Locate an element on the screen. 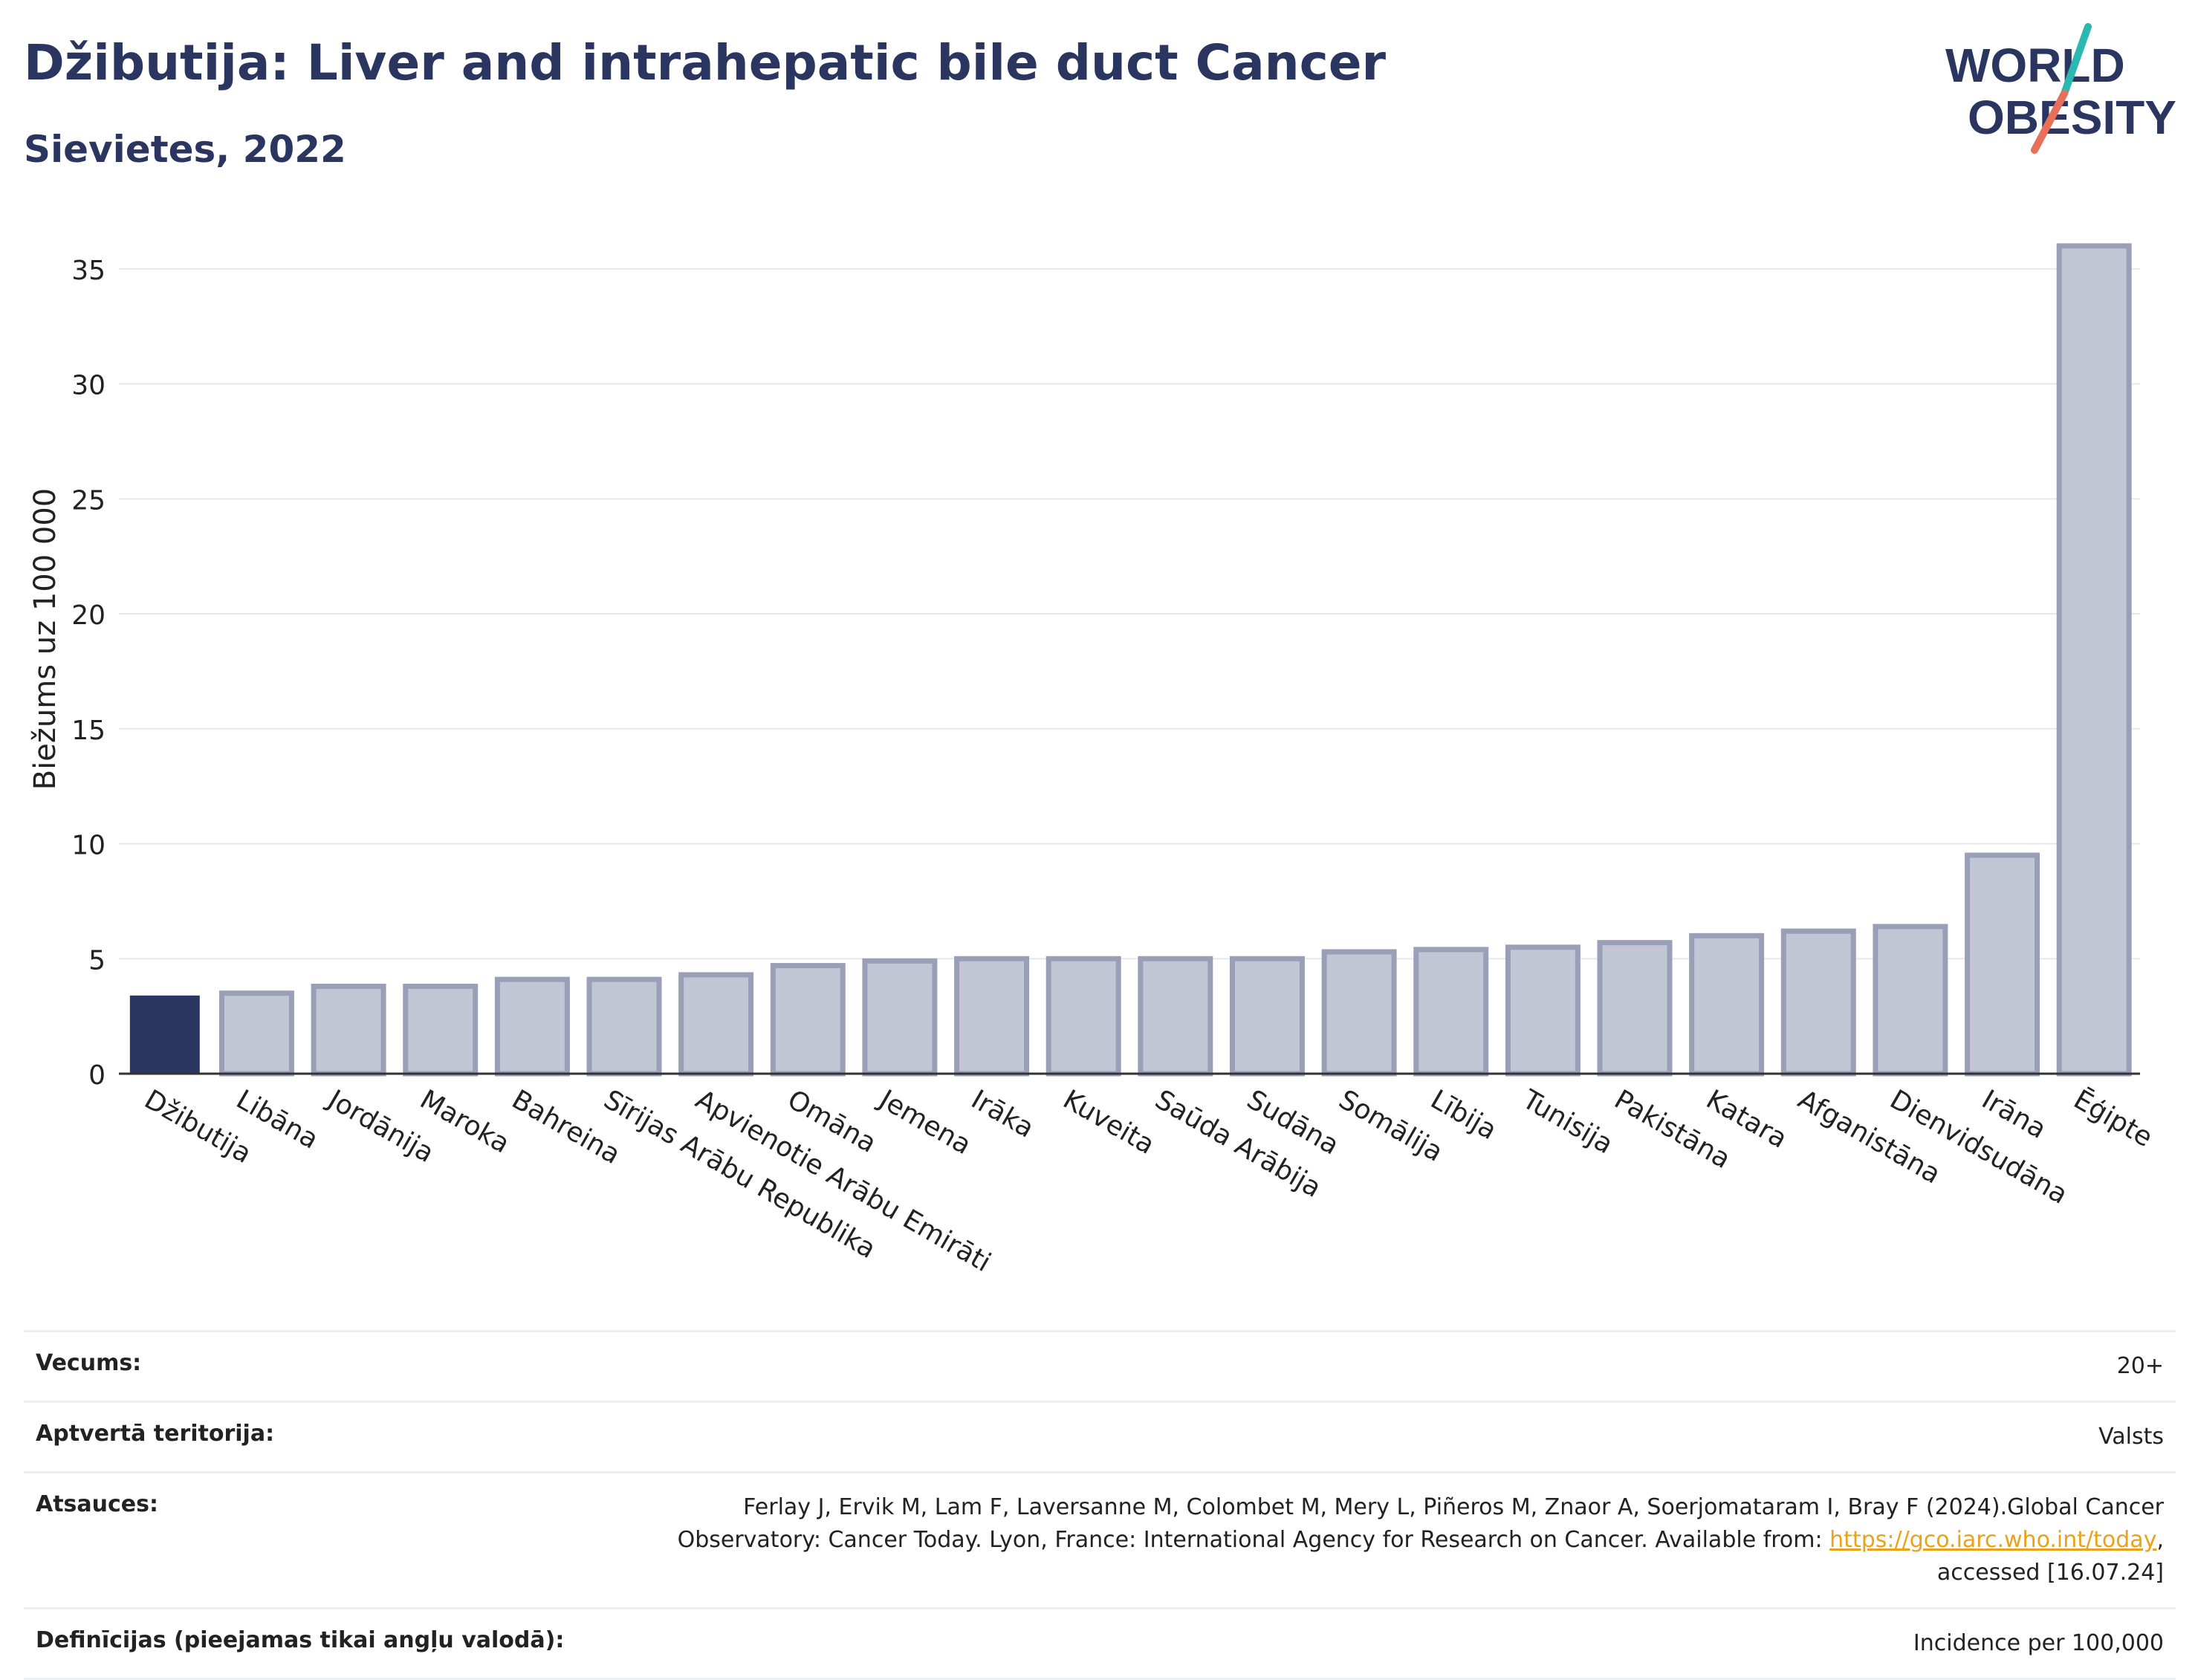  meta-row-age: Vecums: 20+ is located at coordinates (1100, 1366).